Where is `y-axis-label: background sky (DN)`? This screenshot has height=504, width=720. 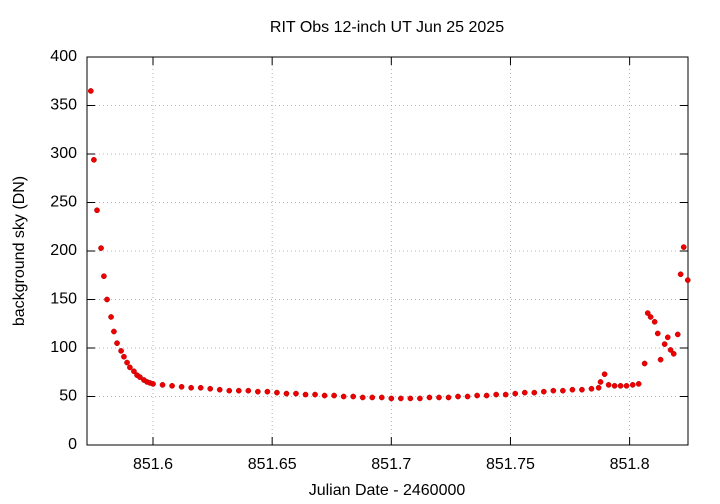
y-axis-label: background sky (DN) is located at coordinates (19, 251).